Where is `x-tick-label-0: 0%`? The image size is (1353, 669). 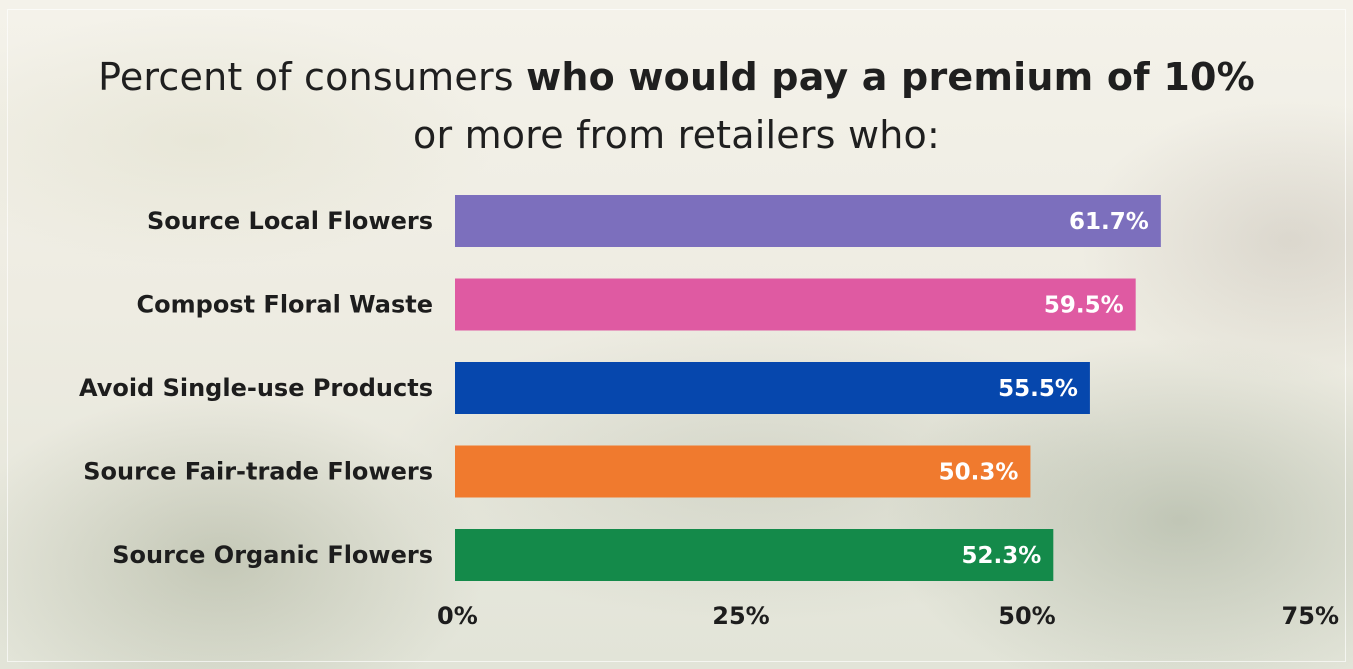 x-tick-label-0: 0% is located at coordinates (457, 616).